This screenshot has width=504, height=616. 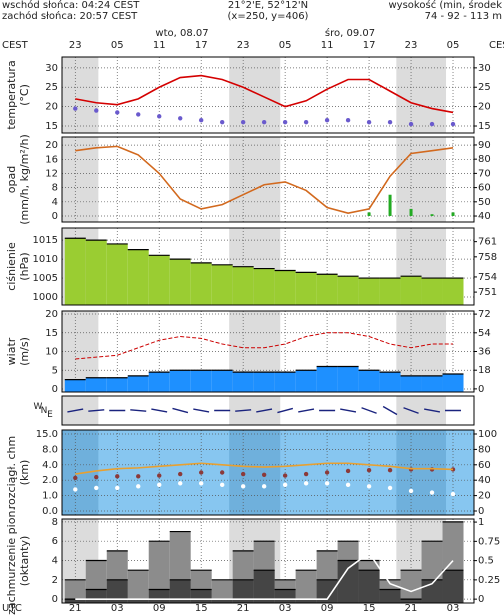 I want to click on y2-tick-label: 50, so click(x=484, y=202).